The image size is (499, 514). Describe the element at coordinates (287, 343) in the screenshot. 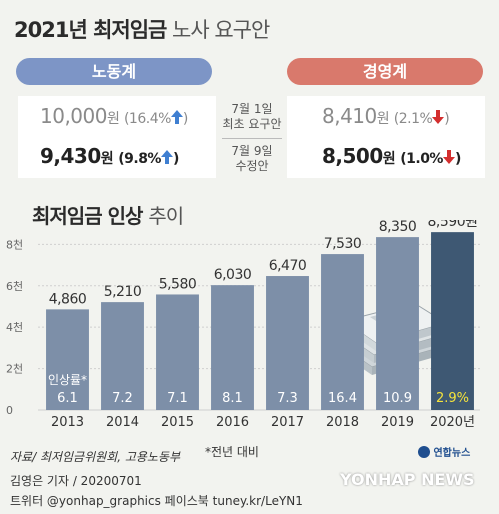

I see `bar-2017` at that location.